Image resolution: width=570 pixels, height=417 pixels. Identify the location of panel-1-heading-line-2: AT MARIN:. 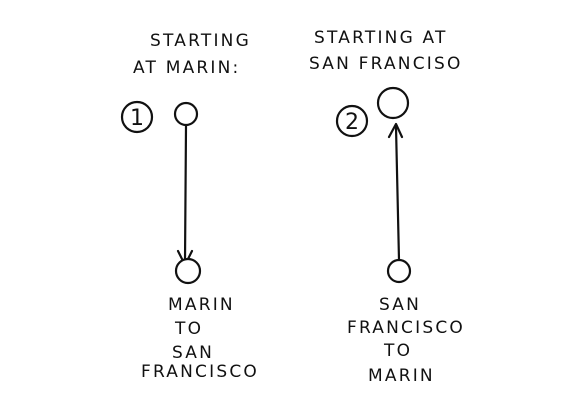
(186, 68).